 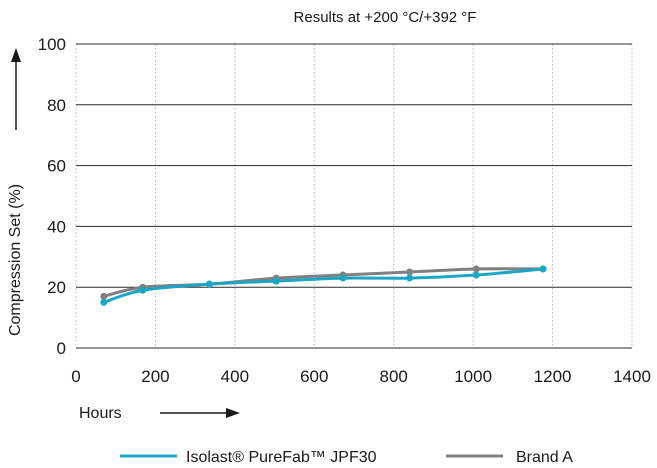 What do you see at coordinates (394, 376) in the screenshot?
I see `x-tick-label: 800` at bounding box center [394, 376].